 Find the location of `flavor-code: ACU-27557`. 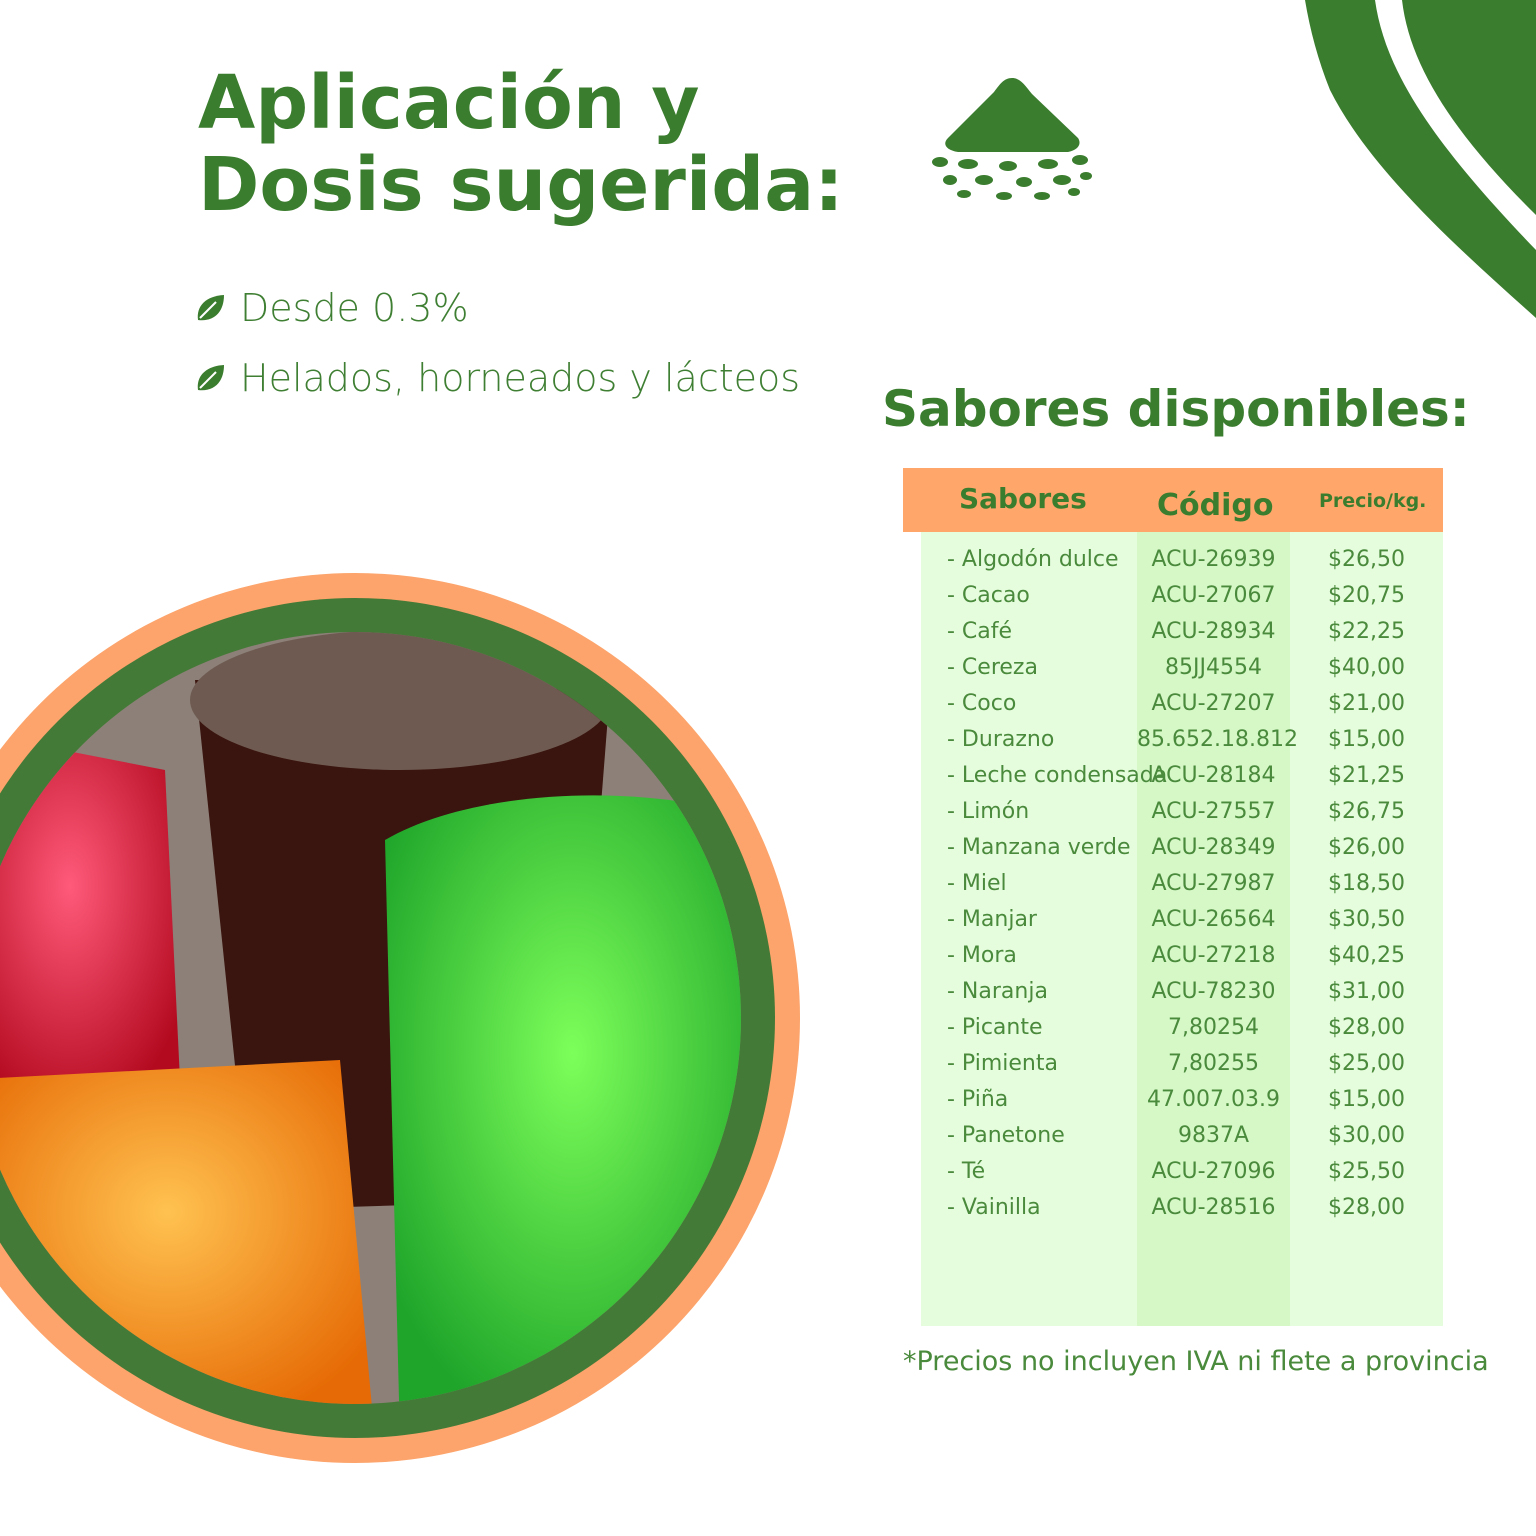

flavor-code: ACU-27557 is located at coordinates (1213, 811).